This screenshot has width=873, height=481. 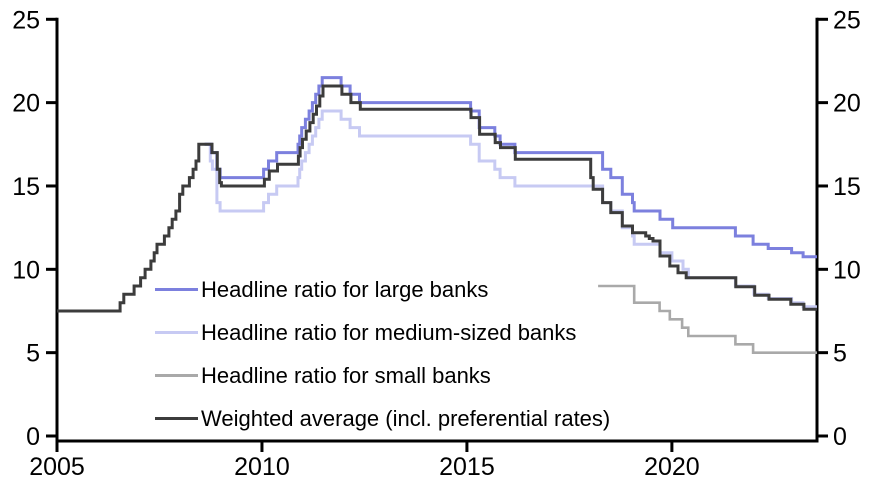 I want to click on legend-item-medium: Headline ratio for medium-sized banks, so click(x=382, y=332).